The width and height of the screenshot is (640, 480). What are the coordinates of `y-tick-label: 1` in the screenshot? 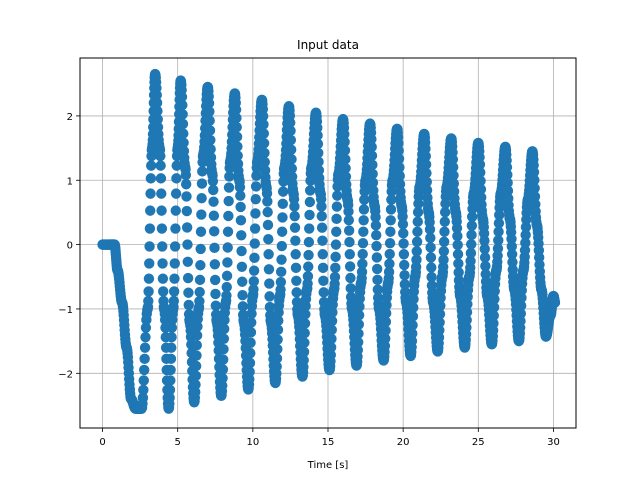 It's located at (70, 181).